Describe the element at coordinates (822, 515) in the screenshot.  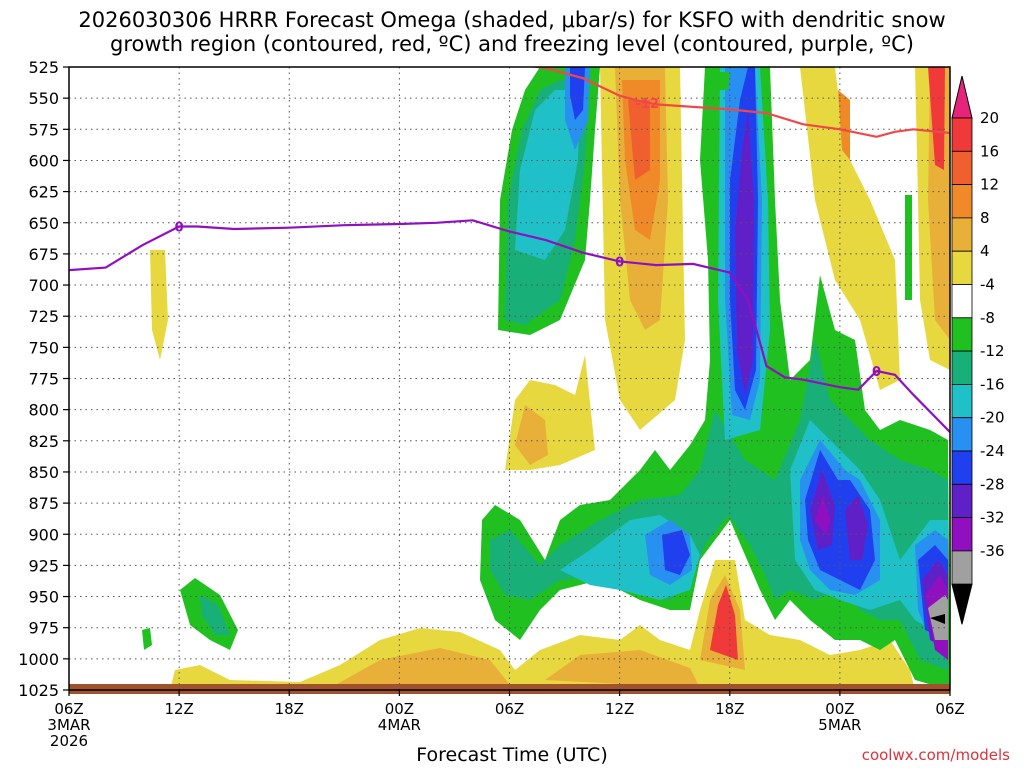
I see `omega-shade-purple` at that location.